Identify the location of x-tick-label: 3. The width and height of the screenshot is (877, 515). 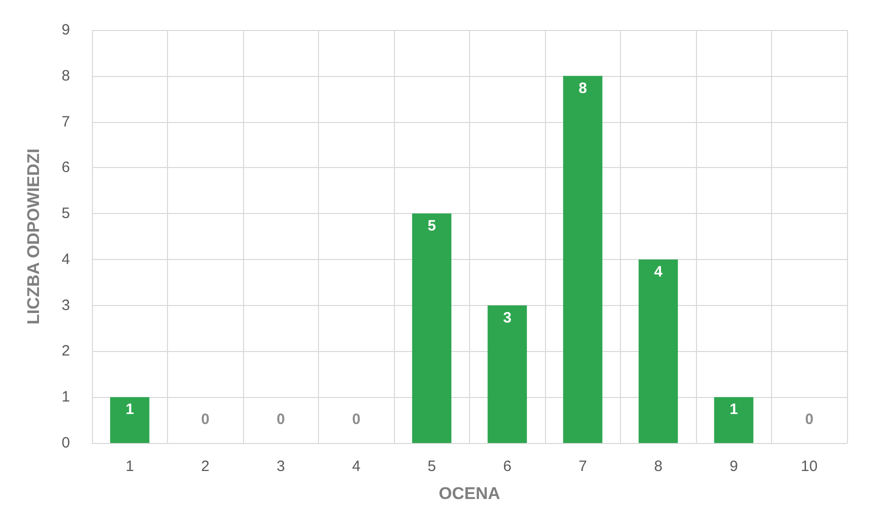
(280, 466).